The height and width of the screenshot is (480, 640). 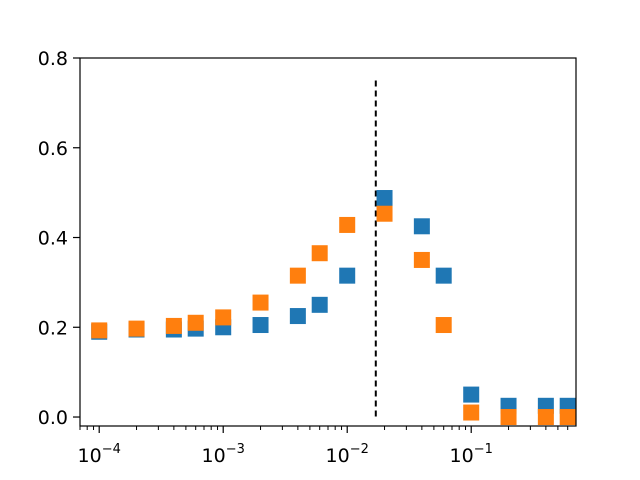 What do you see at coordinates (53, 418) in the screenshot?
I see `y-tick-label: 0.0` at bounding box center [53, 418].